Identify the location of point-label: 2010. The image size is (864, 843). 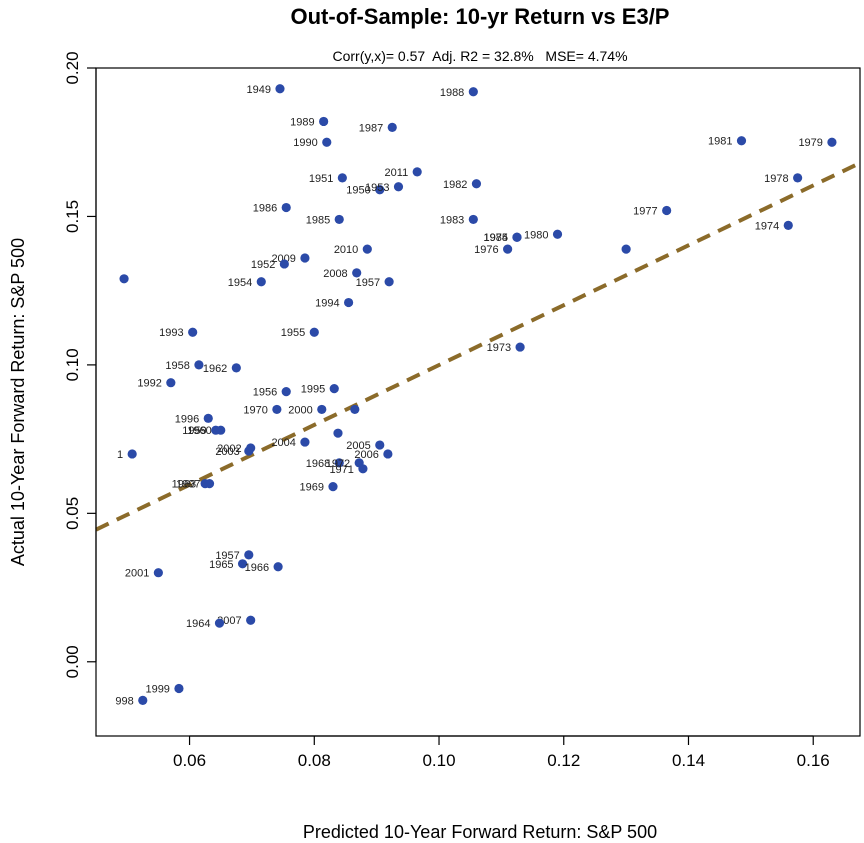
(346, 250).